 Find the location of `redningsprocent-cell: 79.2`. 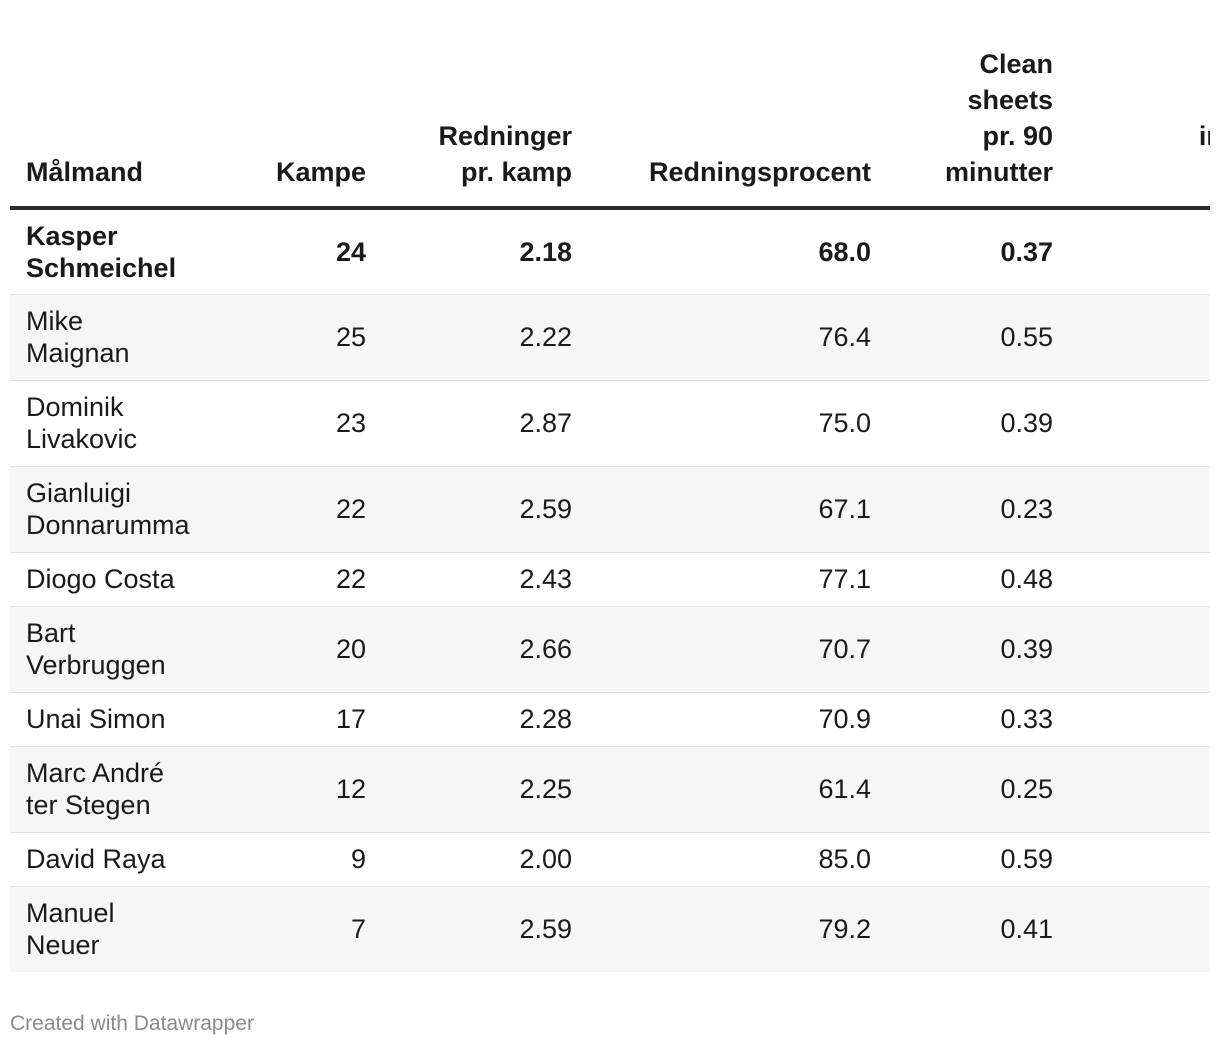

redningsprocent-cell: 79.2 is located at coordinates (721, 929).